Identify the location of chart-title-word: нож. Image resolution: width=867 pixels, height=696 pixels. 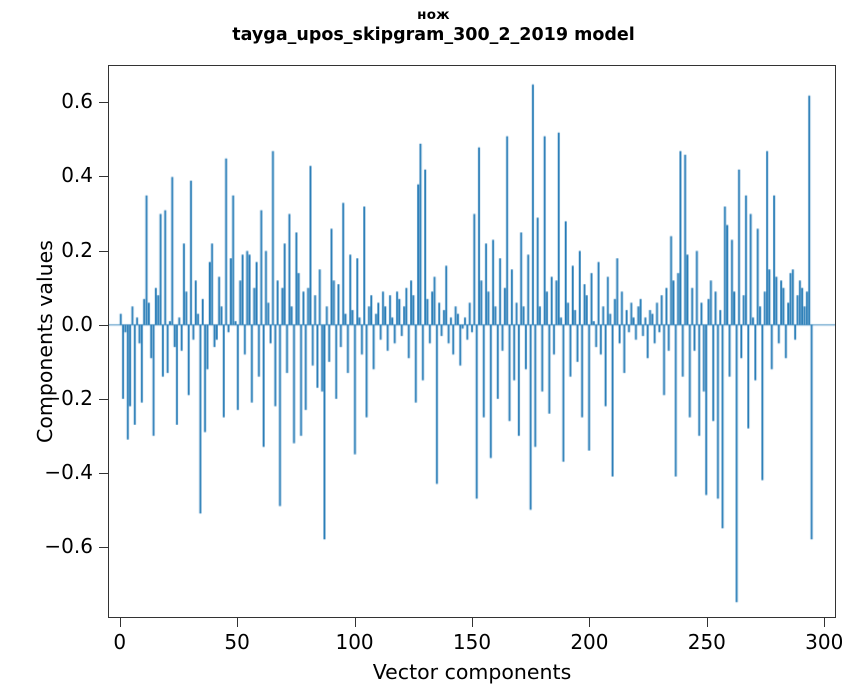
(433, 15).